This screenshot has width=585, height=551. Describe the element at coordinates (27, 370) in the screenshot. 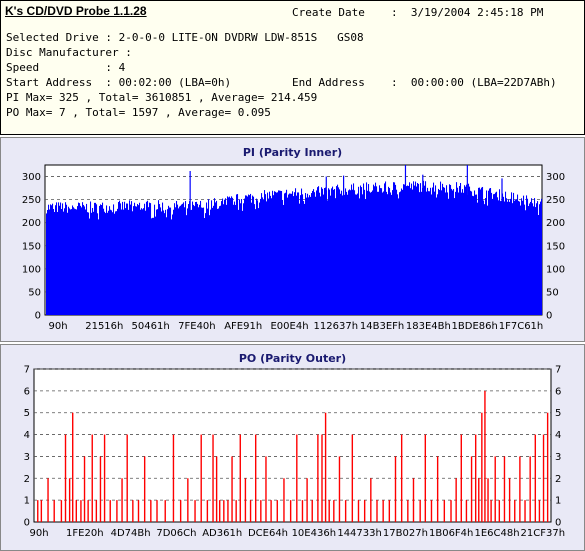

I see `po-y-tick-left: 7` at that location.